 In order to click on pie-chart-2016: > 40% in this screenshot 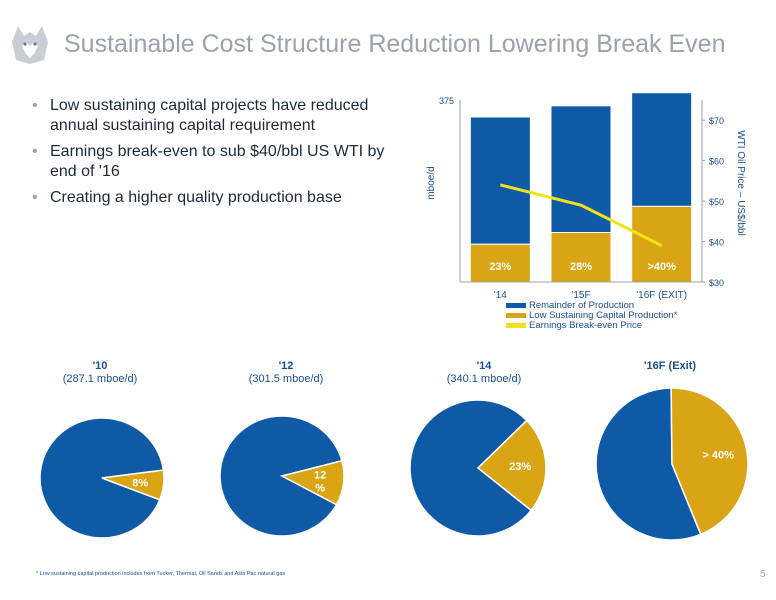, I will do `click(672, 464)`.